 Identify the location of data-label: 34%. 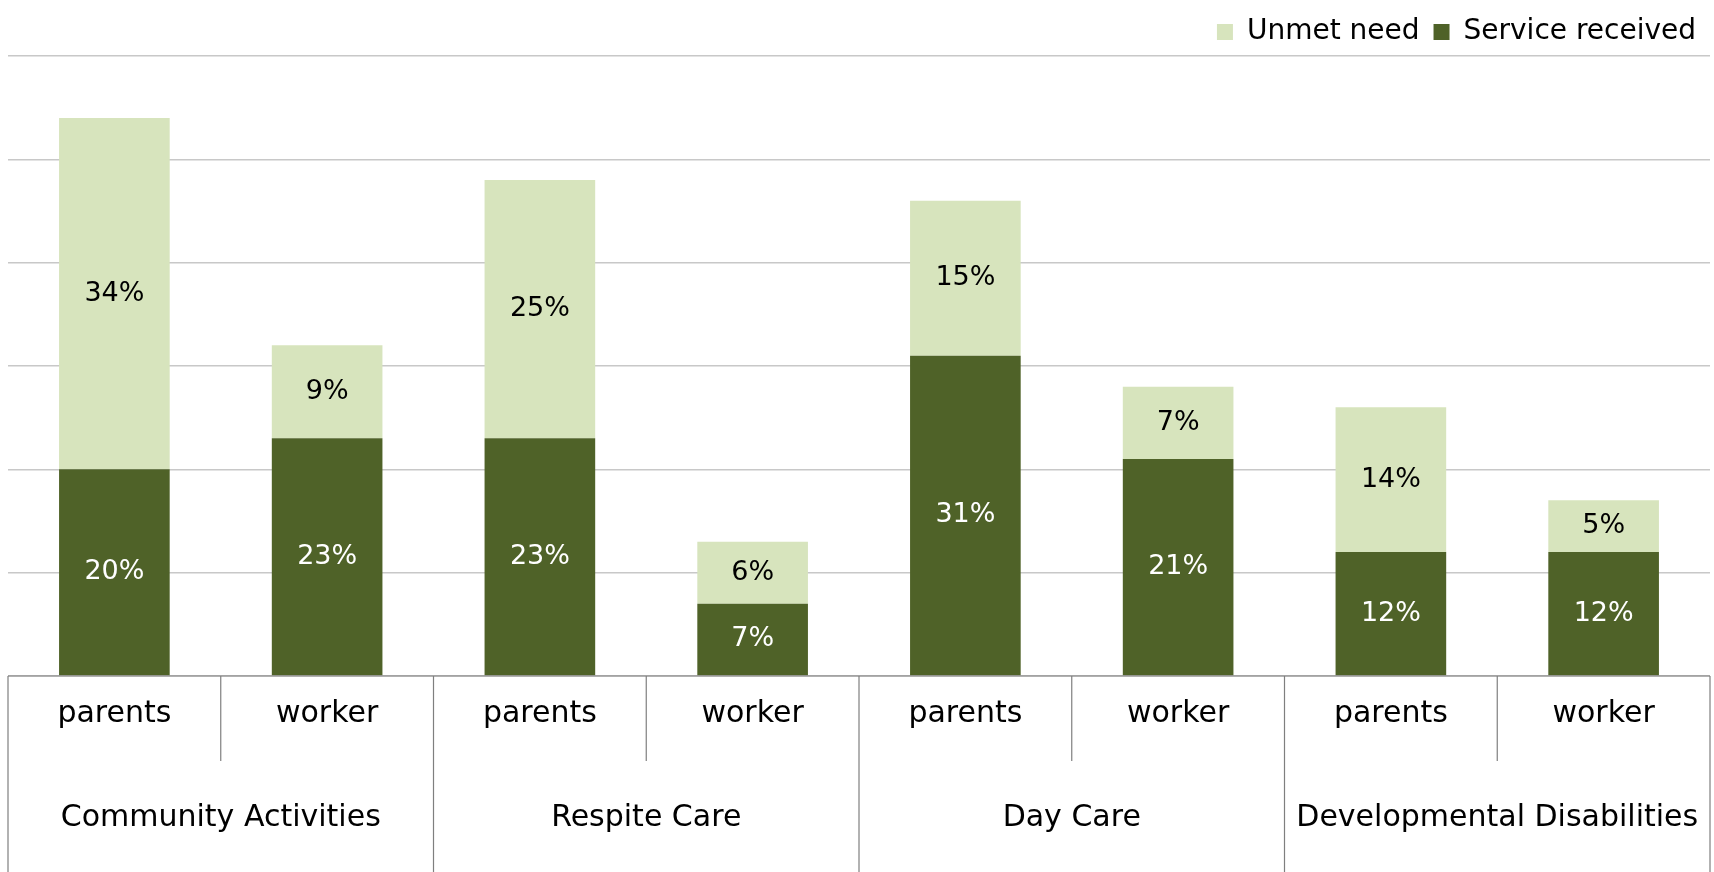
(114, 291).